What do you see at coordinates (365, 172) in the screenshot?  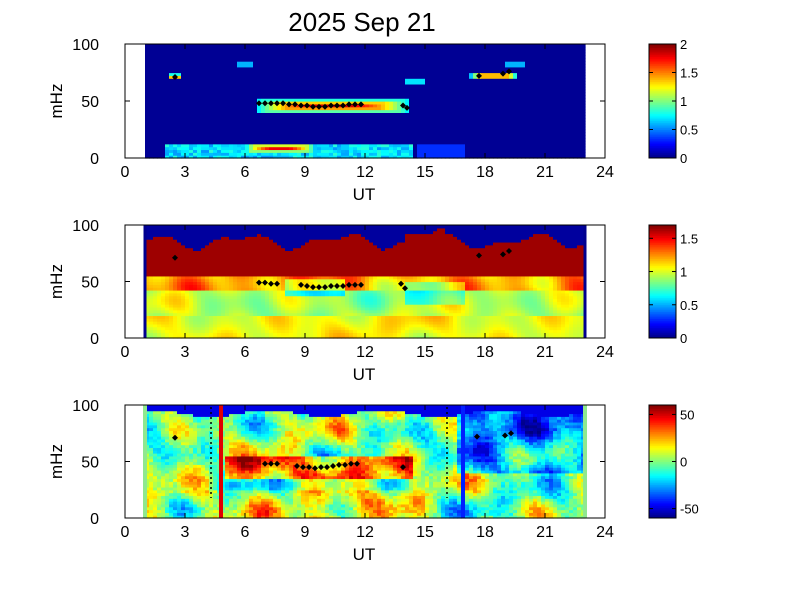 I see `x-tick-label: 12` at bounding box center [365, 172].